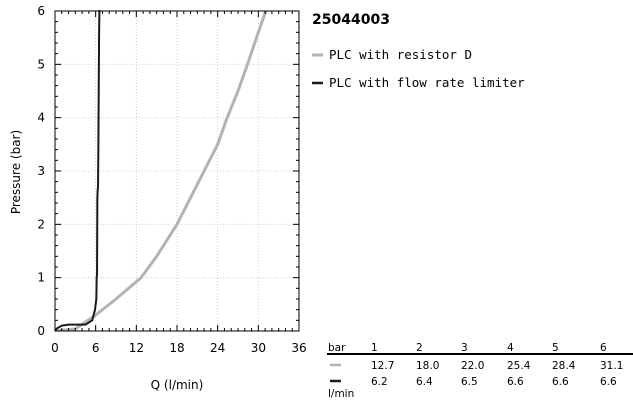 This screenshot has width=633, height=403. What do you see at coordinates (41, 64) in the screenshot?
I see `y-tick-label: 5` at bounding box center [41, 64].